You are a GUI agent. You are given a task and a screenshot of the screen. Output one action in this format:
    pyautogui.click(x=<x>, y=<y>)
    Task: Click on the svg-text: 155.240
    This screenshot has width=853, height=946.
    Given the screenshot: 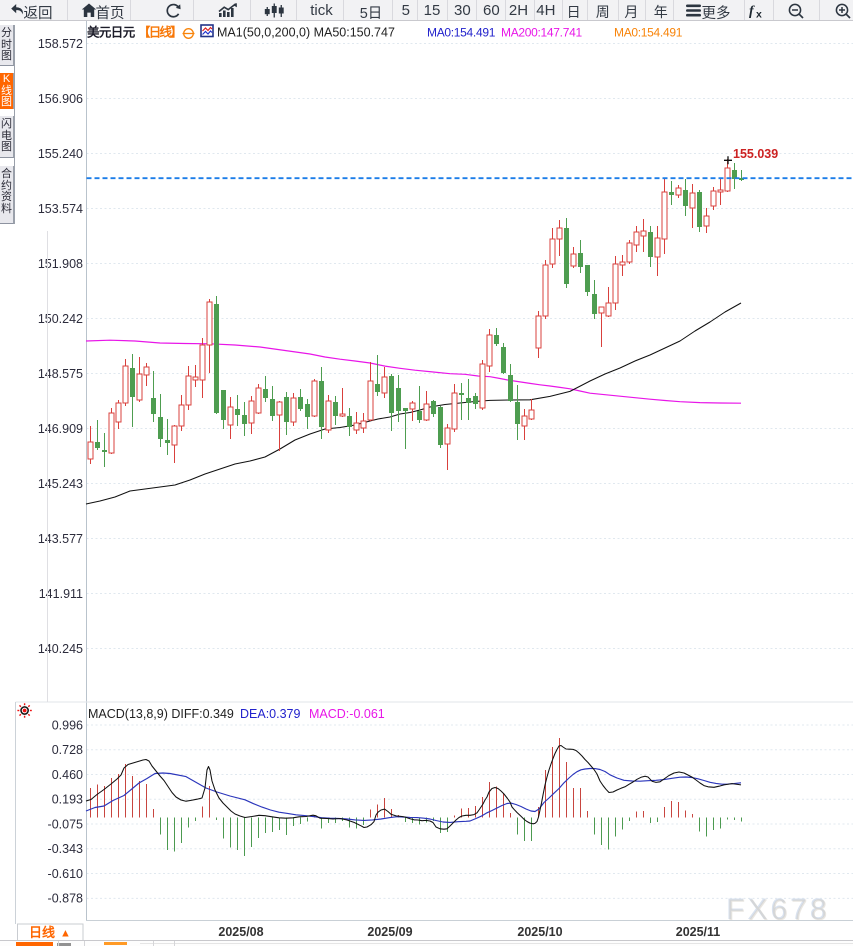 What is the action you would take?
    pyautogui.click(x=60, y=154)
    